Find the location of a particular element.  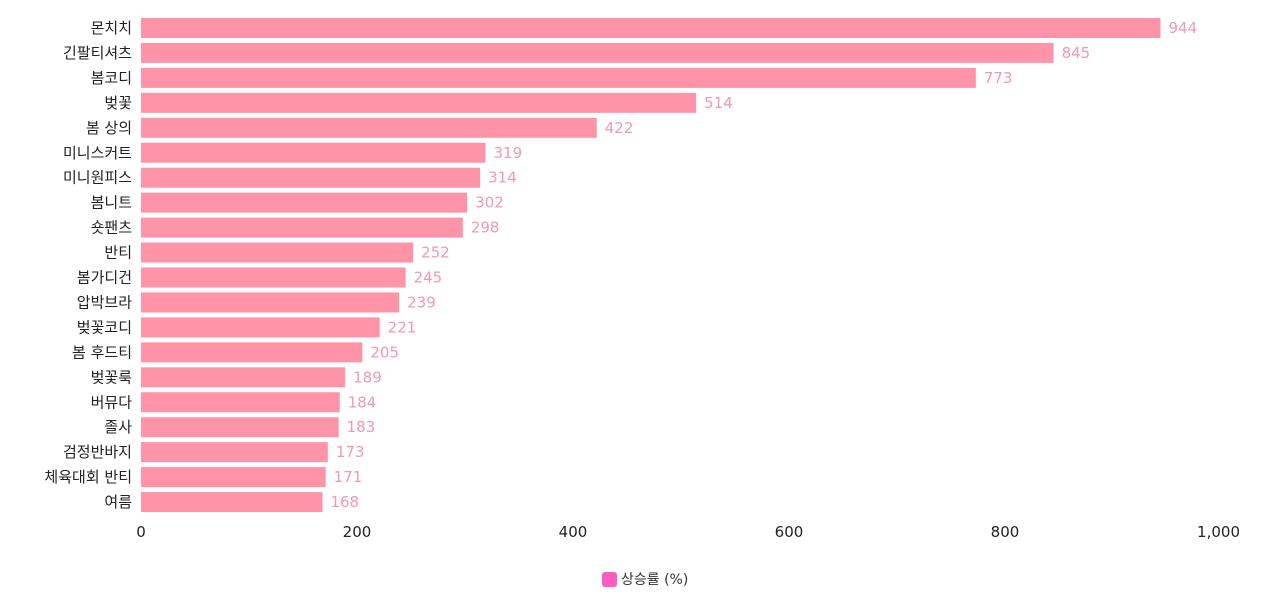

value-label: 183 is located at coordinates (361, 427).